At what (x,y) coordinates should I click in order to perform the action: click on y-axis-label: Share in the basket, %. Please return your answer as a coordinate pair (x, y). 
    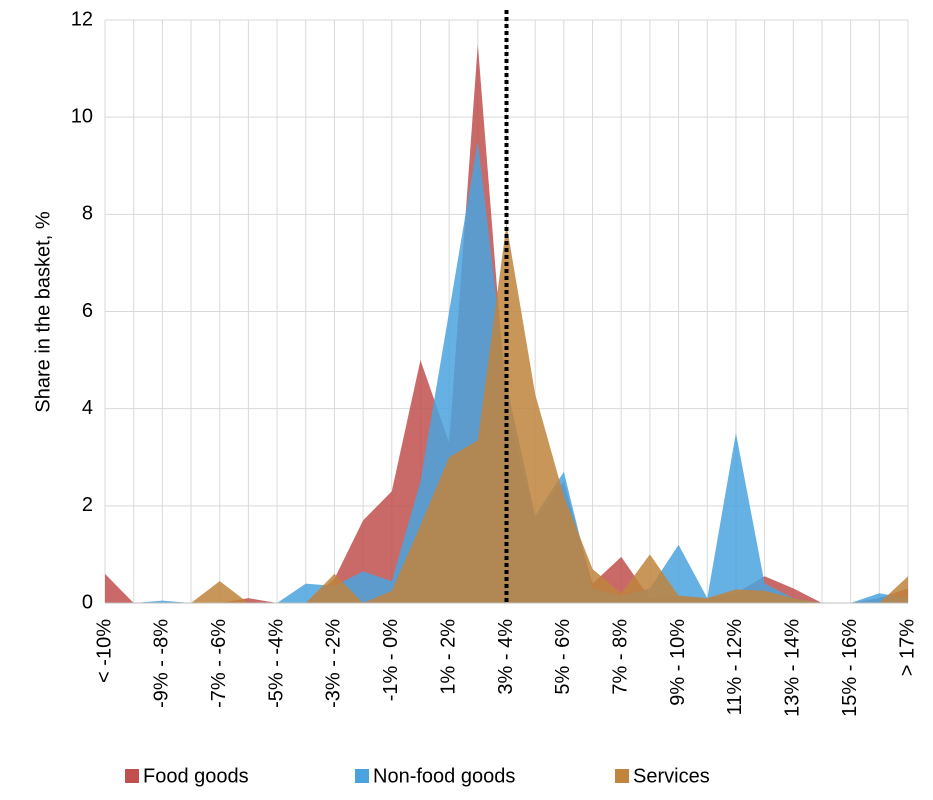
    Looking at the image, I should click on (43, 311).